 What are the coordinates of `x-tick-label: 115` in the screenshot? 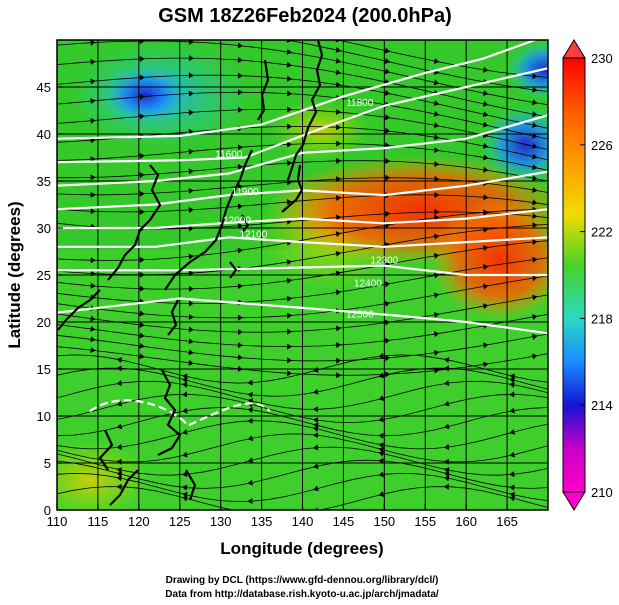 It's located at (98, 521).